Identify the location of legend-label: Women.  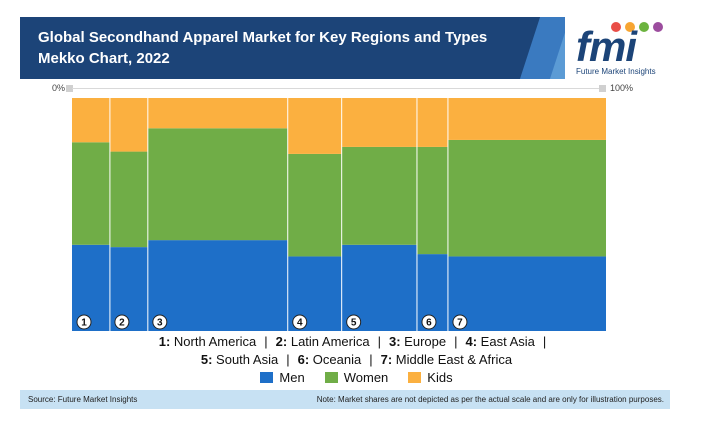
(366, 377).